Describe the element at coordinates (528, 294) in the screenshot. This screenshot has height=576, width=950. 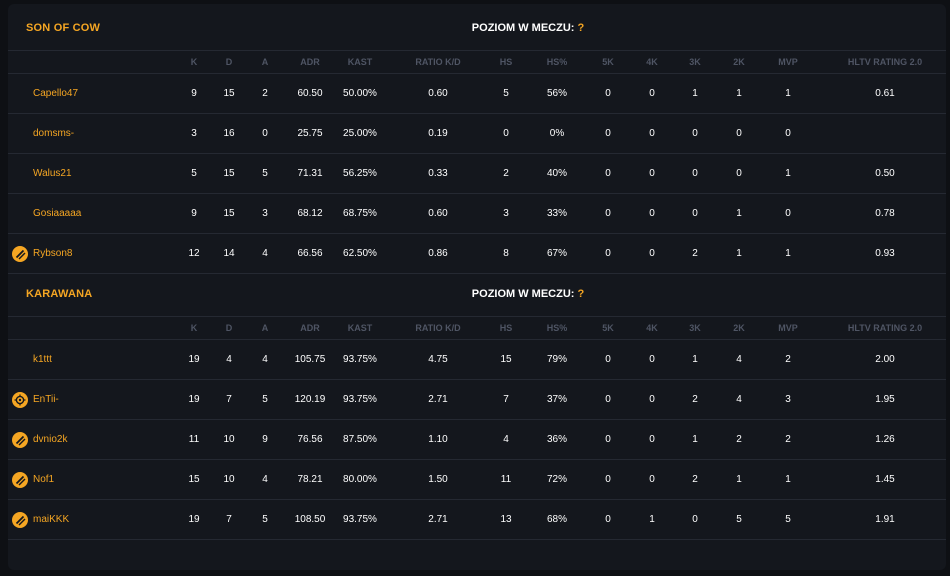
I see `match-level: POZIOM W MECZU:?` at that location.